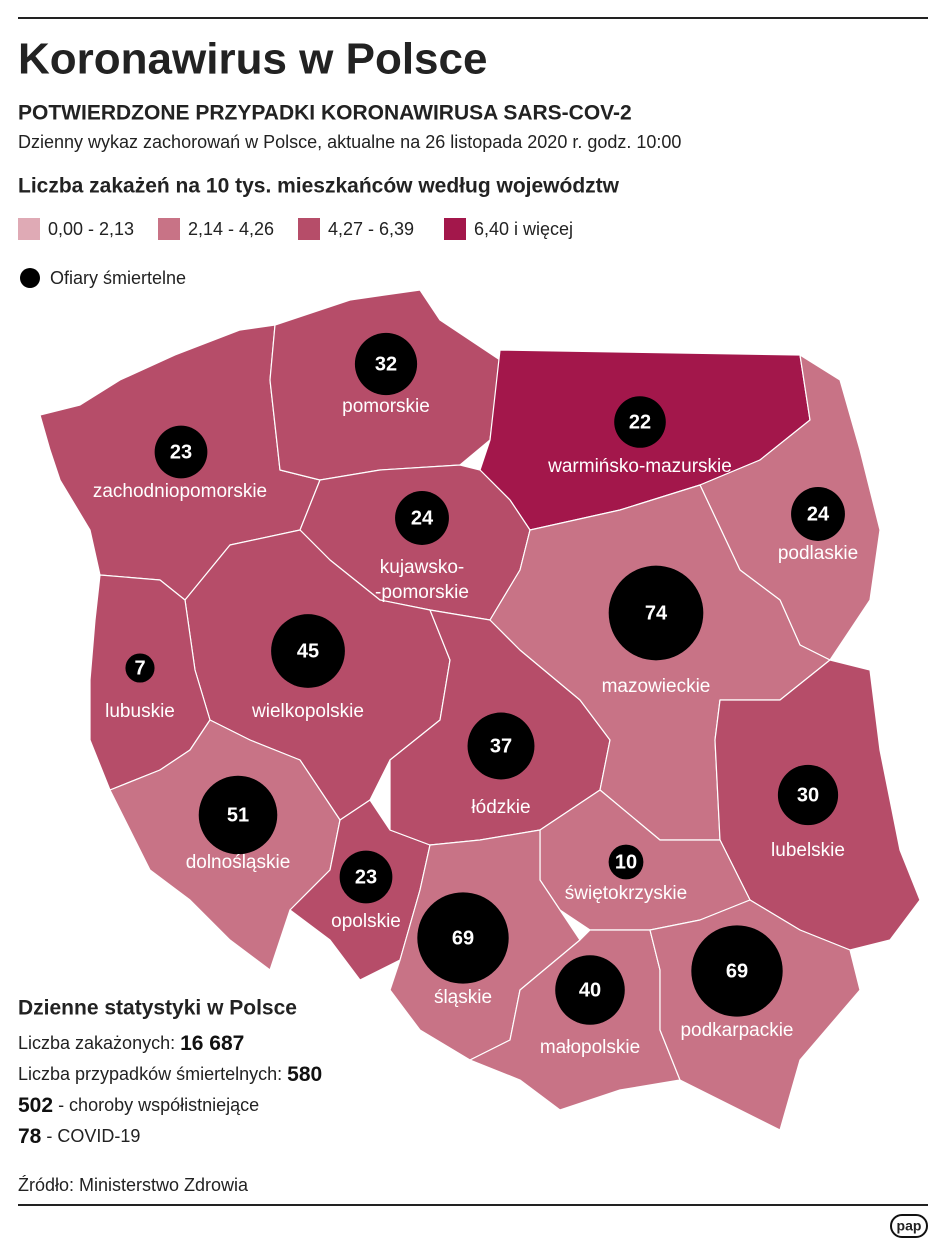 The image size is (947, 1250). Describe the element at coordinates (157, 1008) in the screenshot. I see `stats-title: Dzienne statystyki w Polsce` at that location.